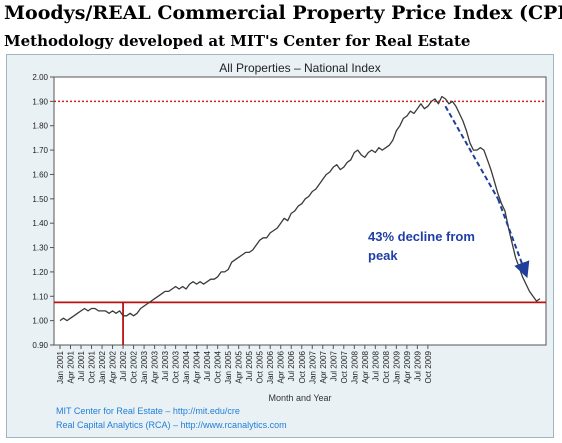 The width and height of the screenshot is (562, 443). What do you see at coordinates (228, 366) in the screenshot?
I see `x-tick-label: Jan 2005` at bounding box center [228, 366].